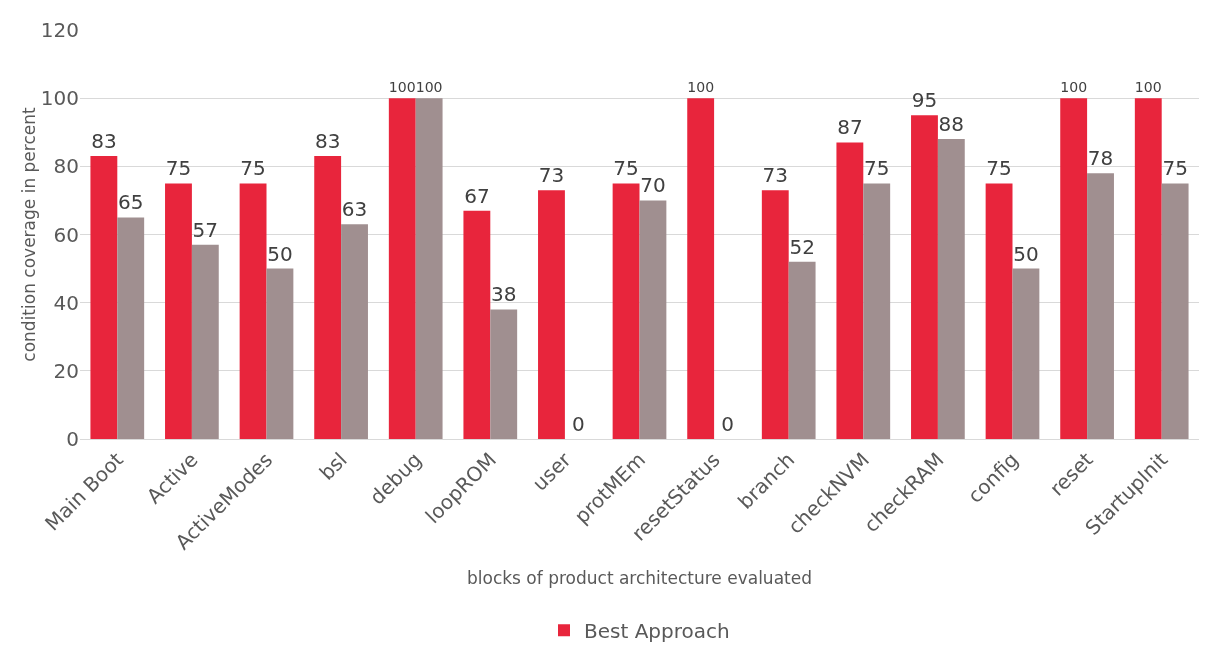 This screenshot has height=660, width=1209. I want to click on data-label: 70, so click(653, 185).